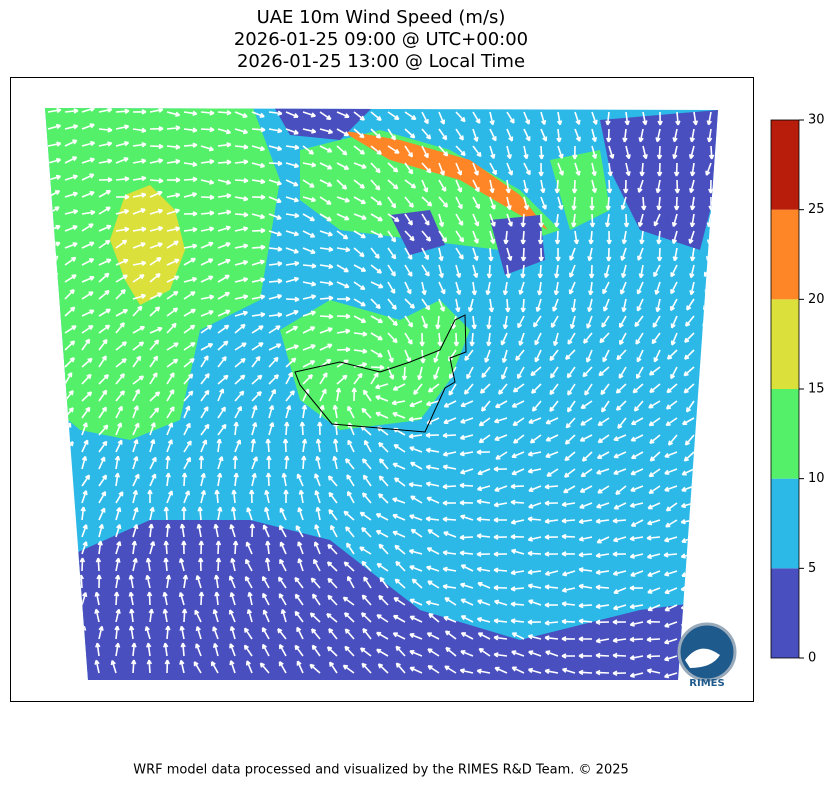 The height and width of the screenshot is (788, 835). I want to click on uae-boundary, so click(380, 373).